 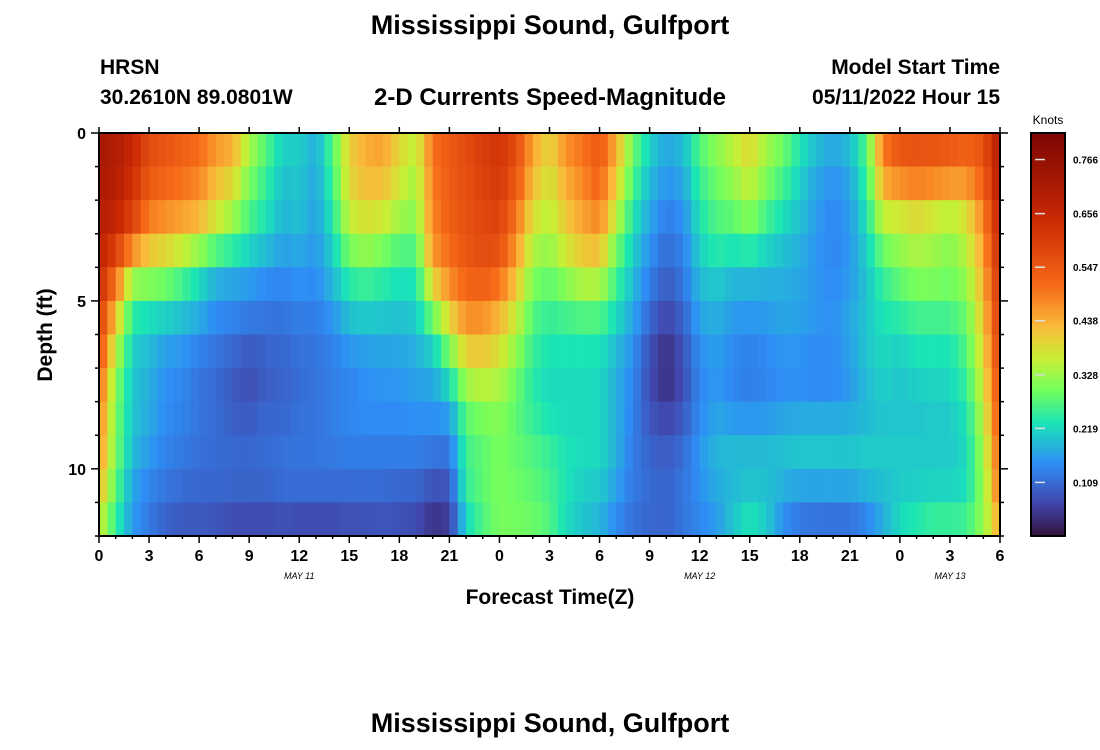 I want to click on y-tick-label: 10, so click(x=77, y=470).